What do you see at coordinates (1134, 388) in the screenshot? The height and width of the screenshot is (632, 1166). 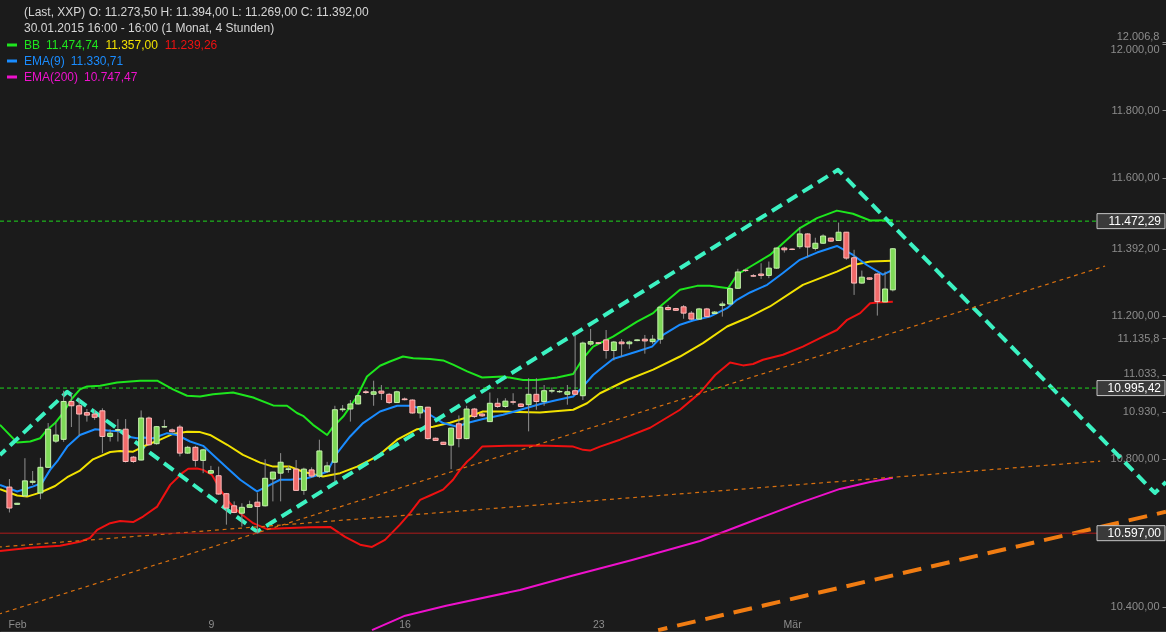 I see `ref-line-label: 10.995,42` at bounding box center [1134, 388].